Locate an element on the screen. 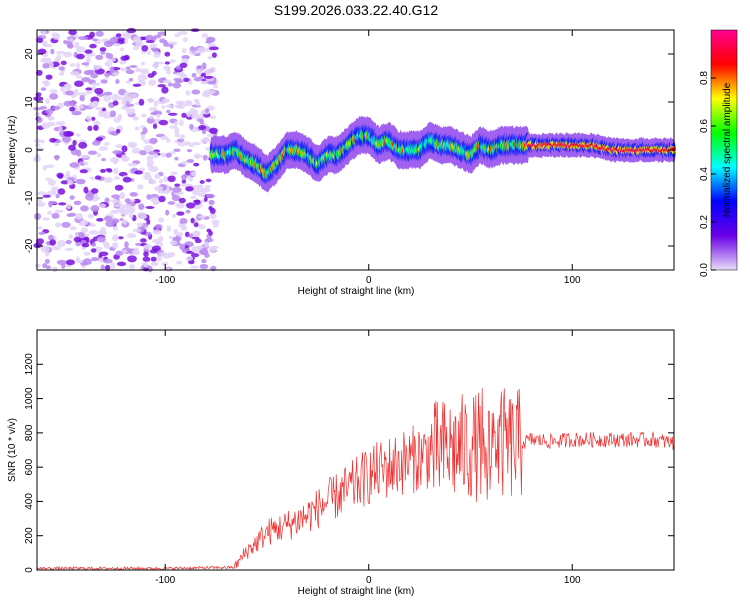 The image size is (750, 600). colorbar-tick-label: 0.2 is located at coordinates (704, 222).